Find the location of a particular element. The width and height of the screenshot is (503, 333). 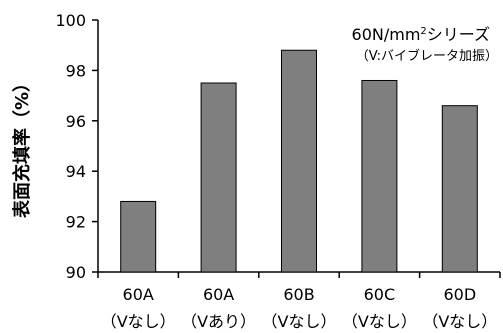

y-ticks: 90 92 94 96 98 100 is located at coordinates (76, 146).